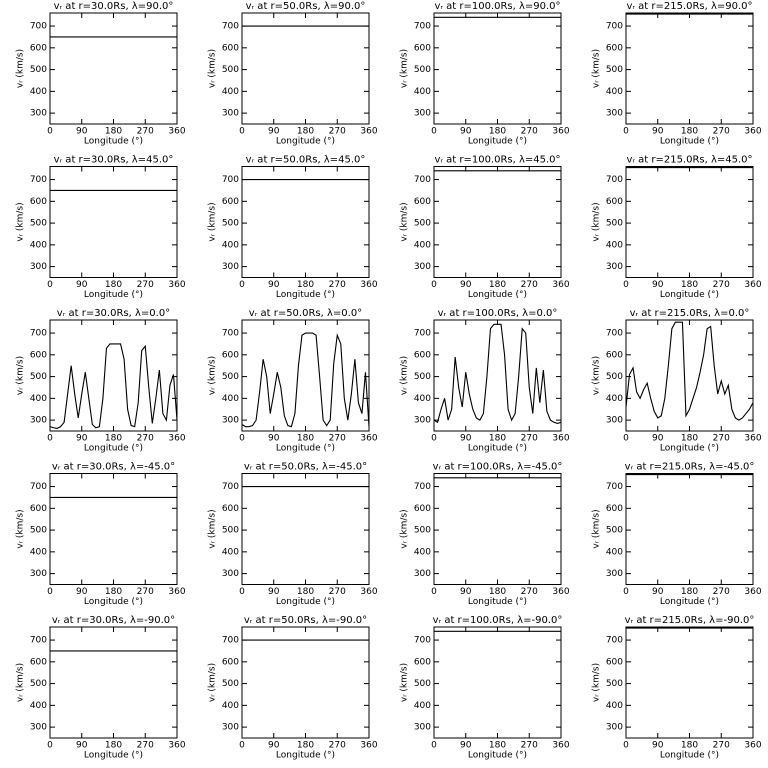 The height and width of the screenshot is (768, 768). I want to click on panel-title: vᵣ at r=30.0Rs, λ=-45.0°, so click(113, 467).